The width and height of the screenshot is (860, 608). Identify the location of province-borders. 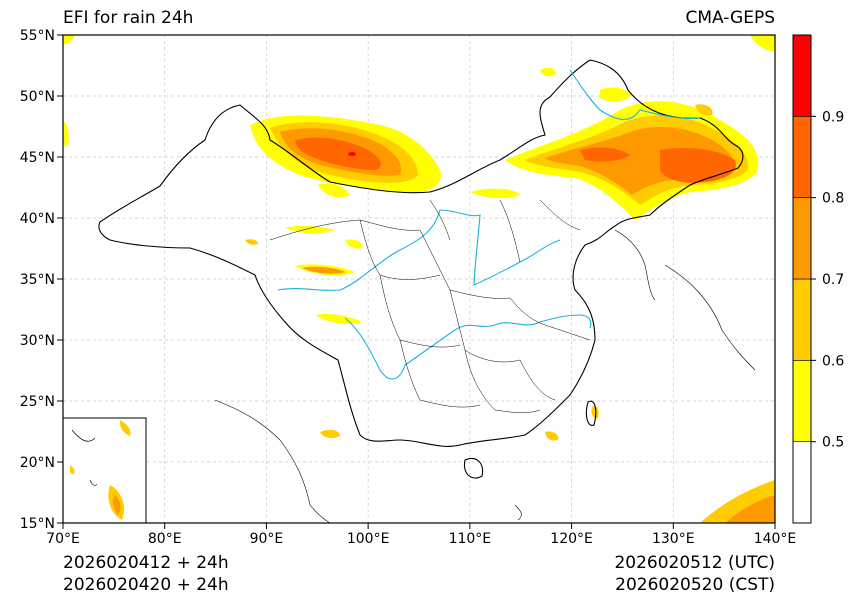
(430, 306).